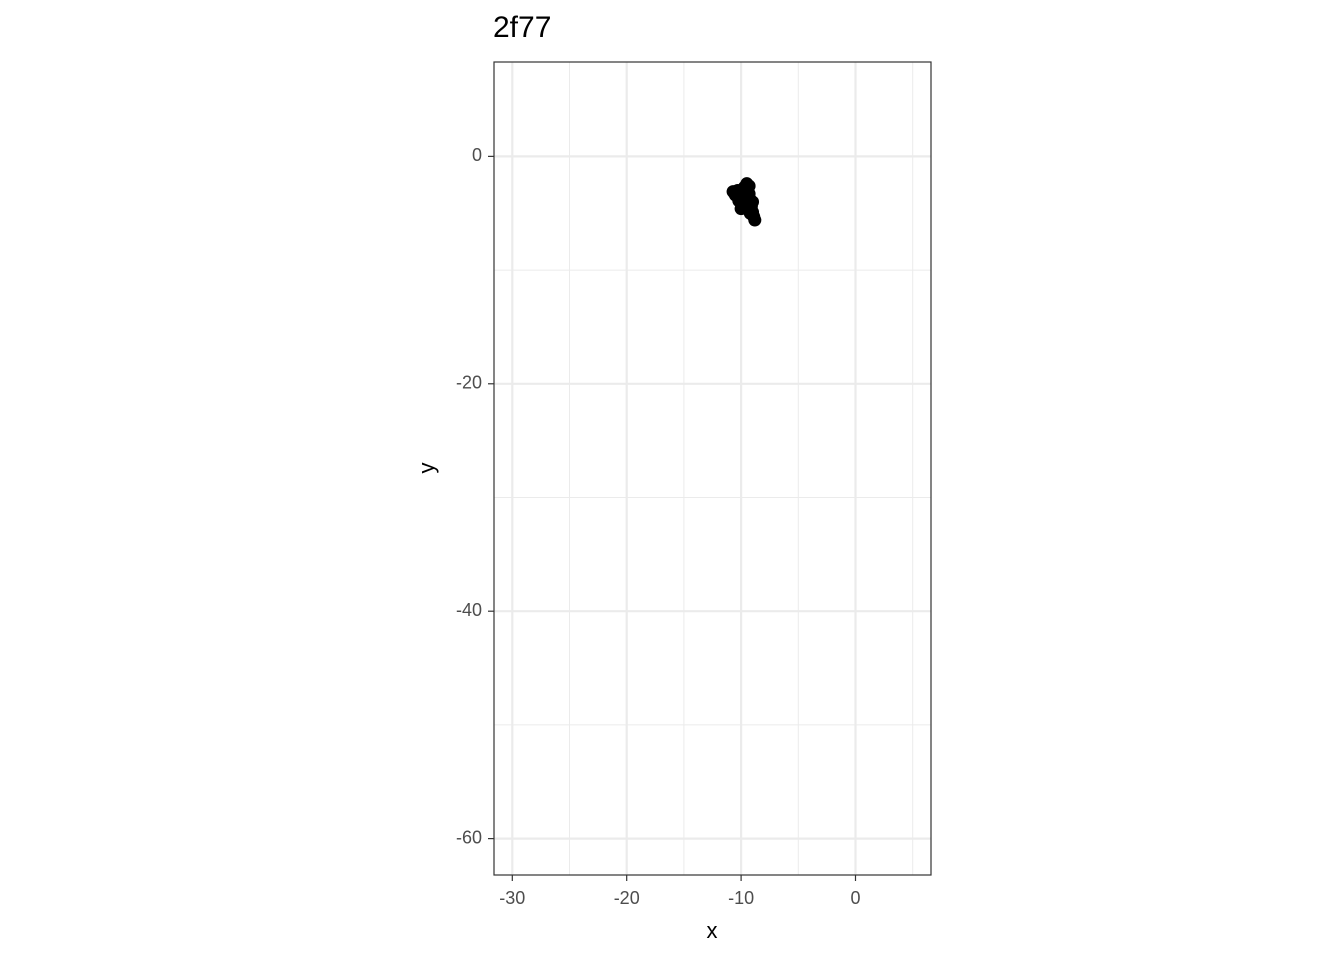  Describe the element at coordinates (855, 898) in the screenshot. I see `x-tick-label: 0` at that location.